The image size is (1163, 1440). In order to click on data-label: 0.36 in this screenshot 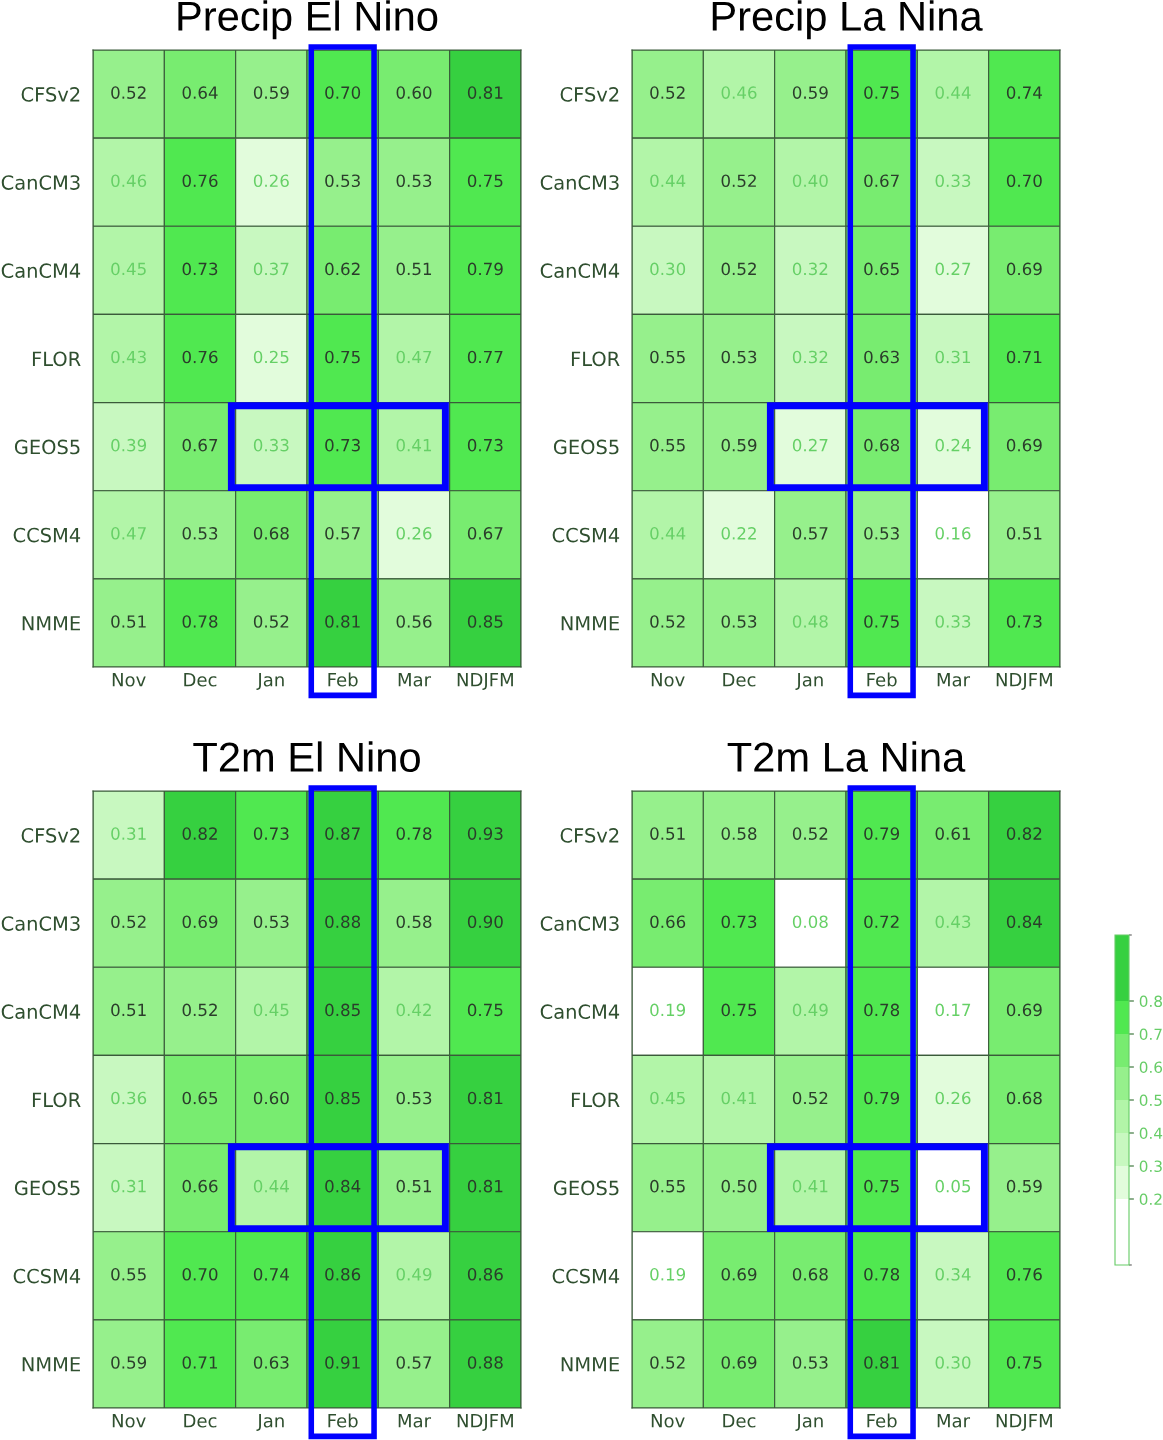, I will do `click(129, 1098)`.